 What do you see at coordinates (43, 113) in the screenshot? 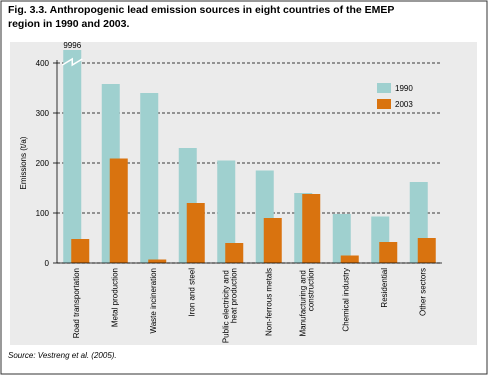
I see `y-tick-label: 300` at bounding box center [43, 113].